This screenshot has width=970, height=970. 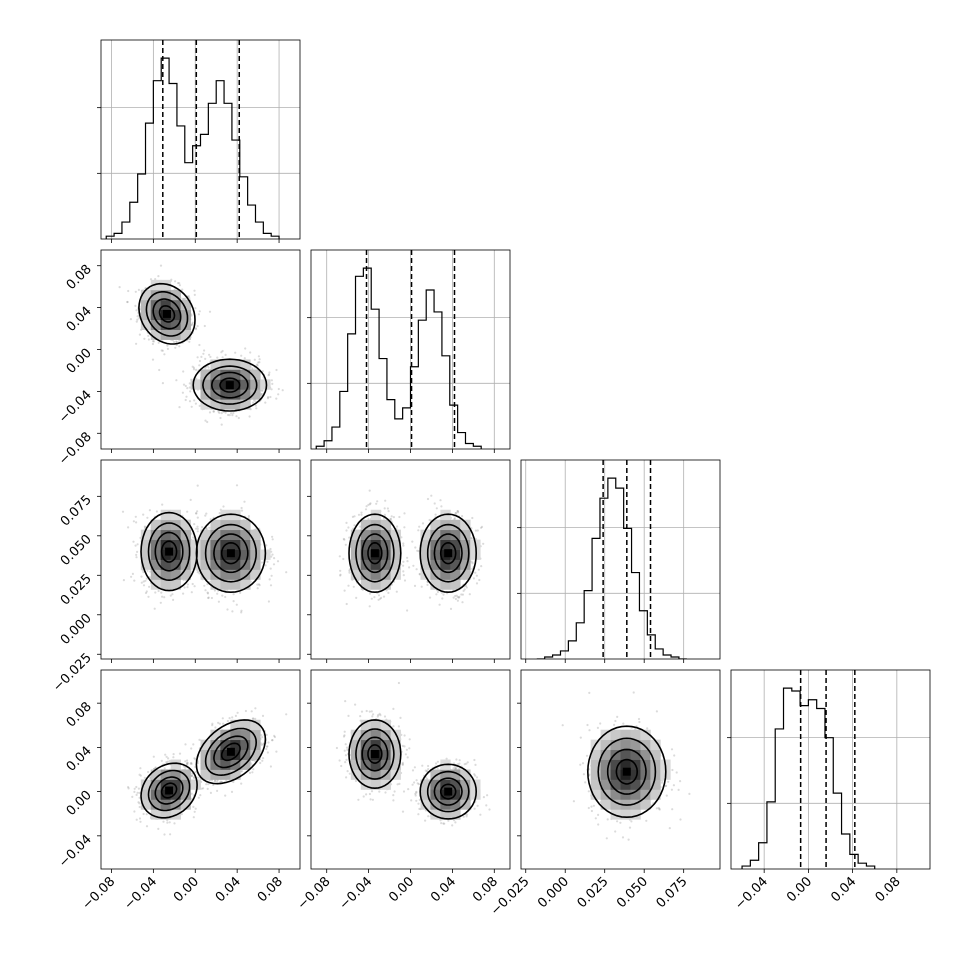 What do you see at coordinates (808, 778) in the screenshot?
I see `histogram-step` at bounding box center [808, 778].